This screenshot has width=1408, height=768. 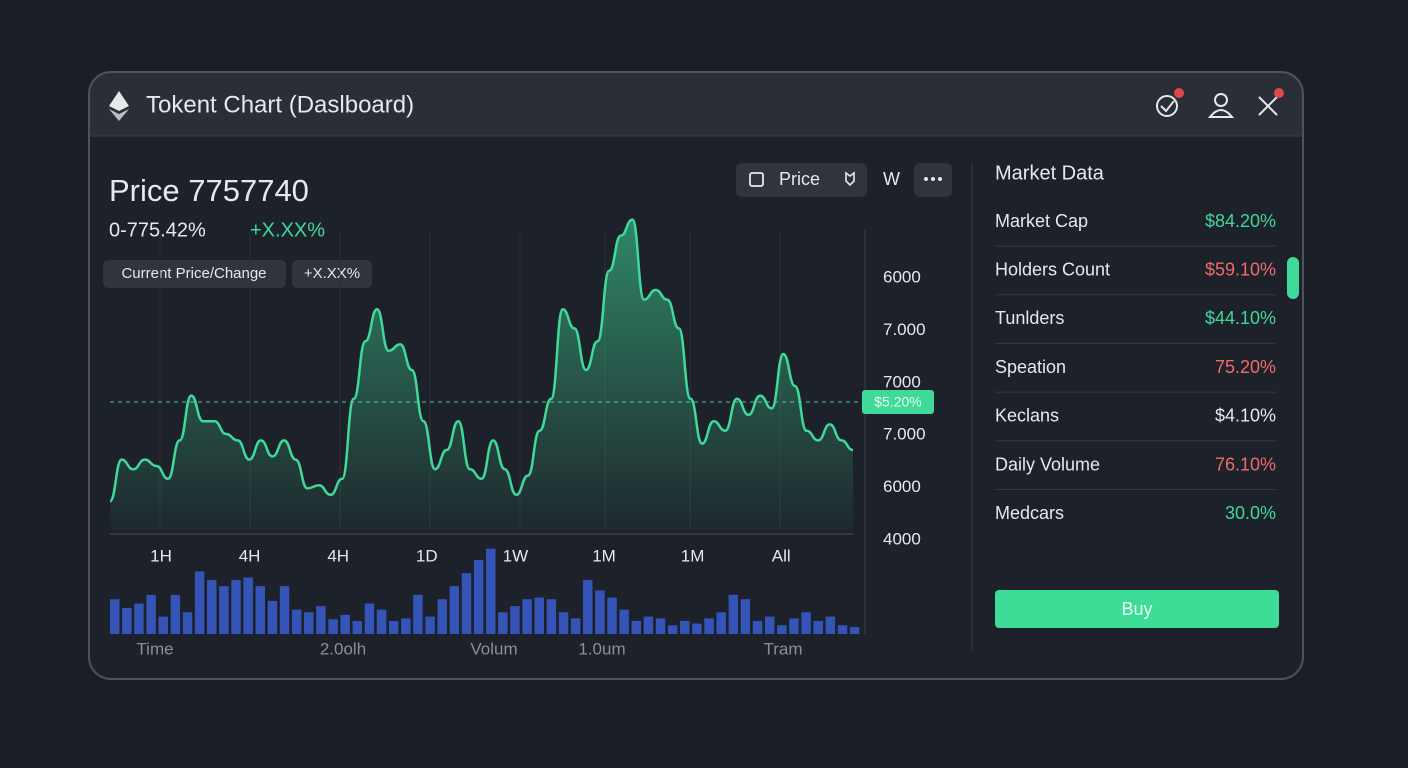 I want to click on check-icon, so click(x=1167, y=106).